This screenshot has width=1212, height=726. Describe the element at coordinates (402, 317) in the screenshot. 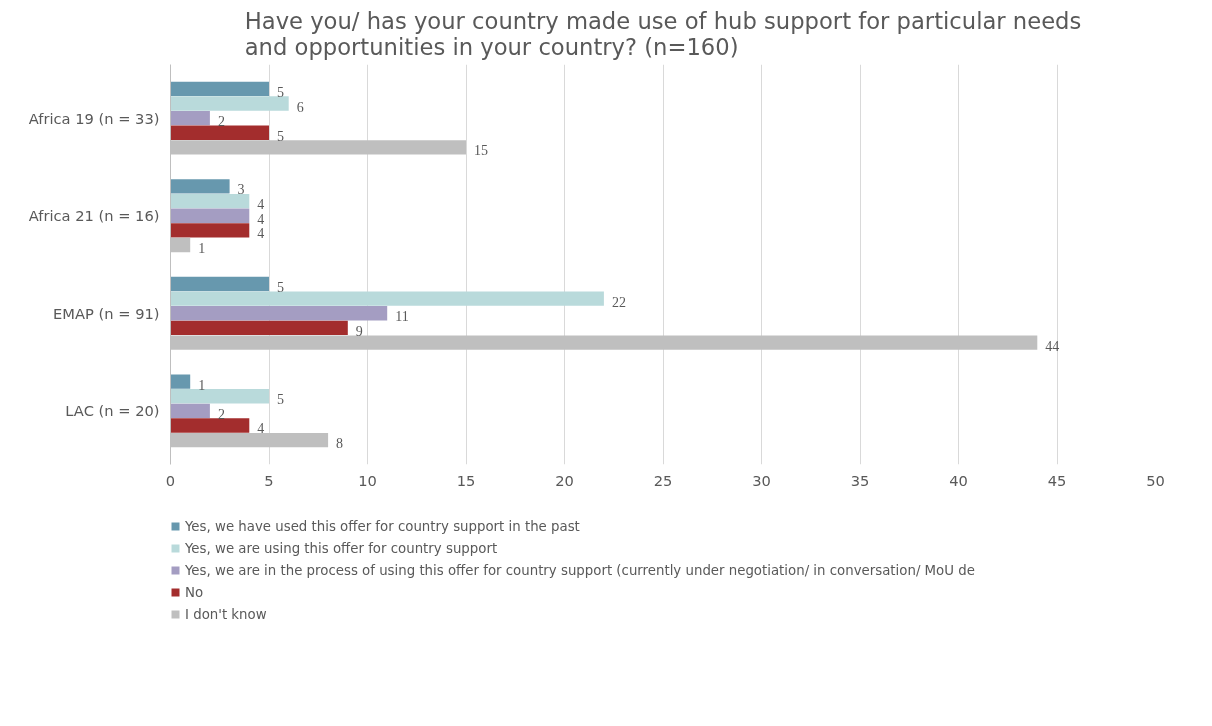

I see `data-label: 11` at that location.